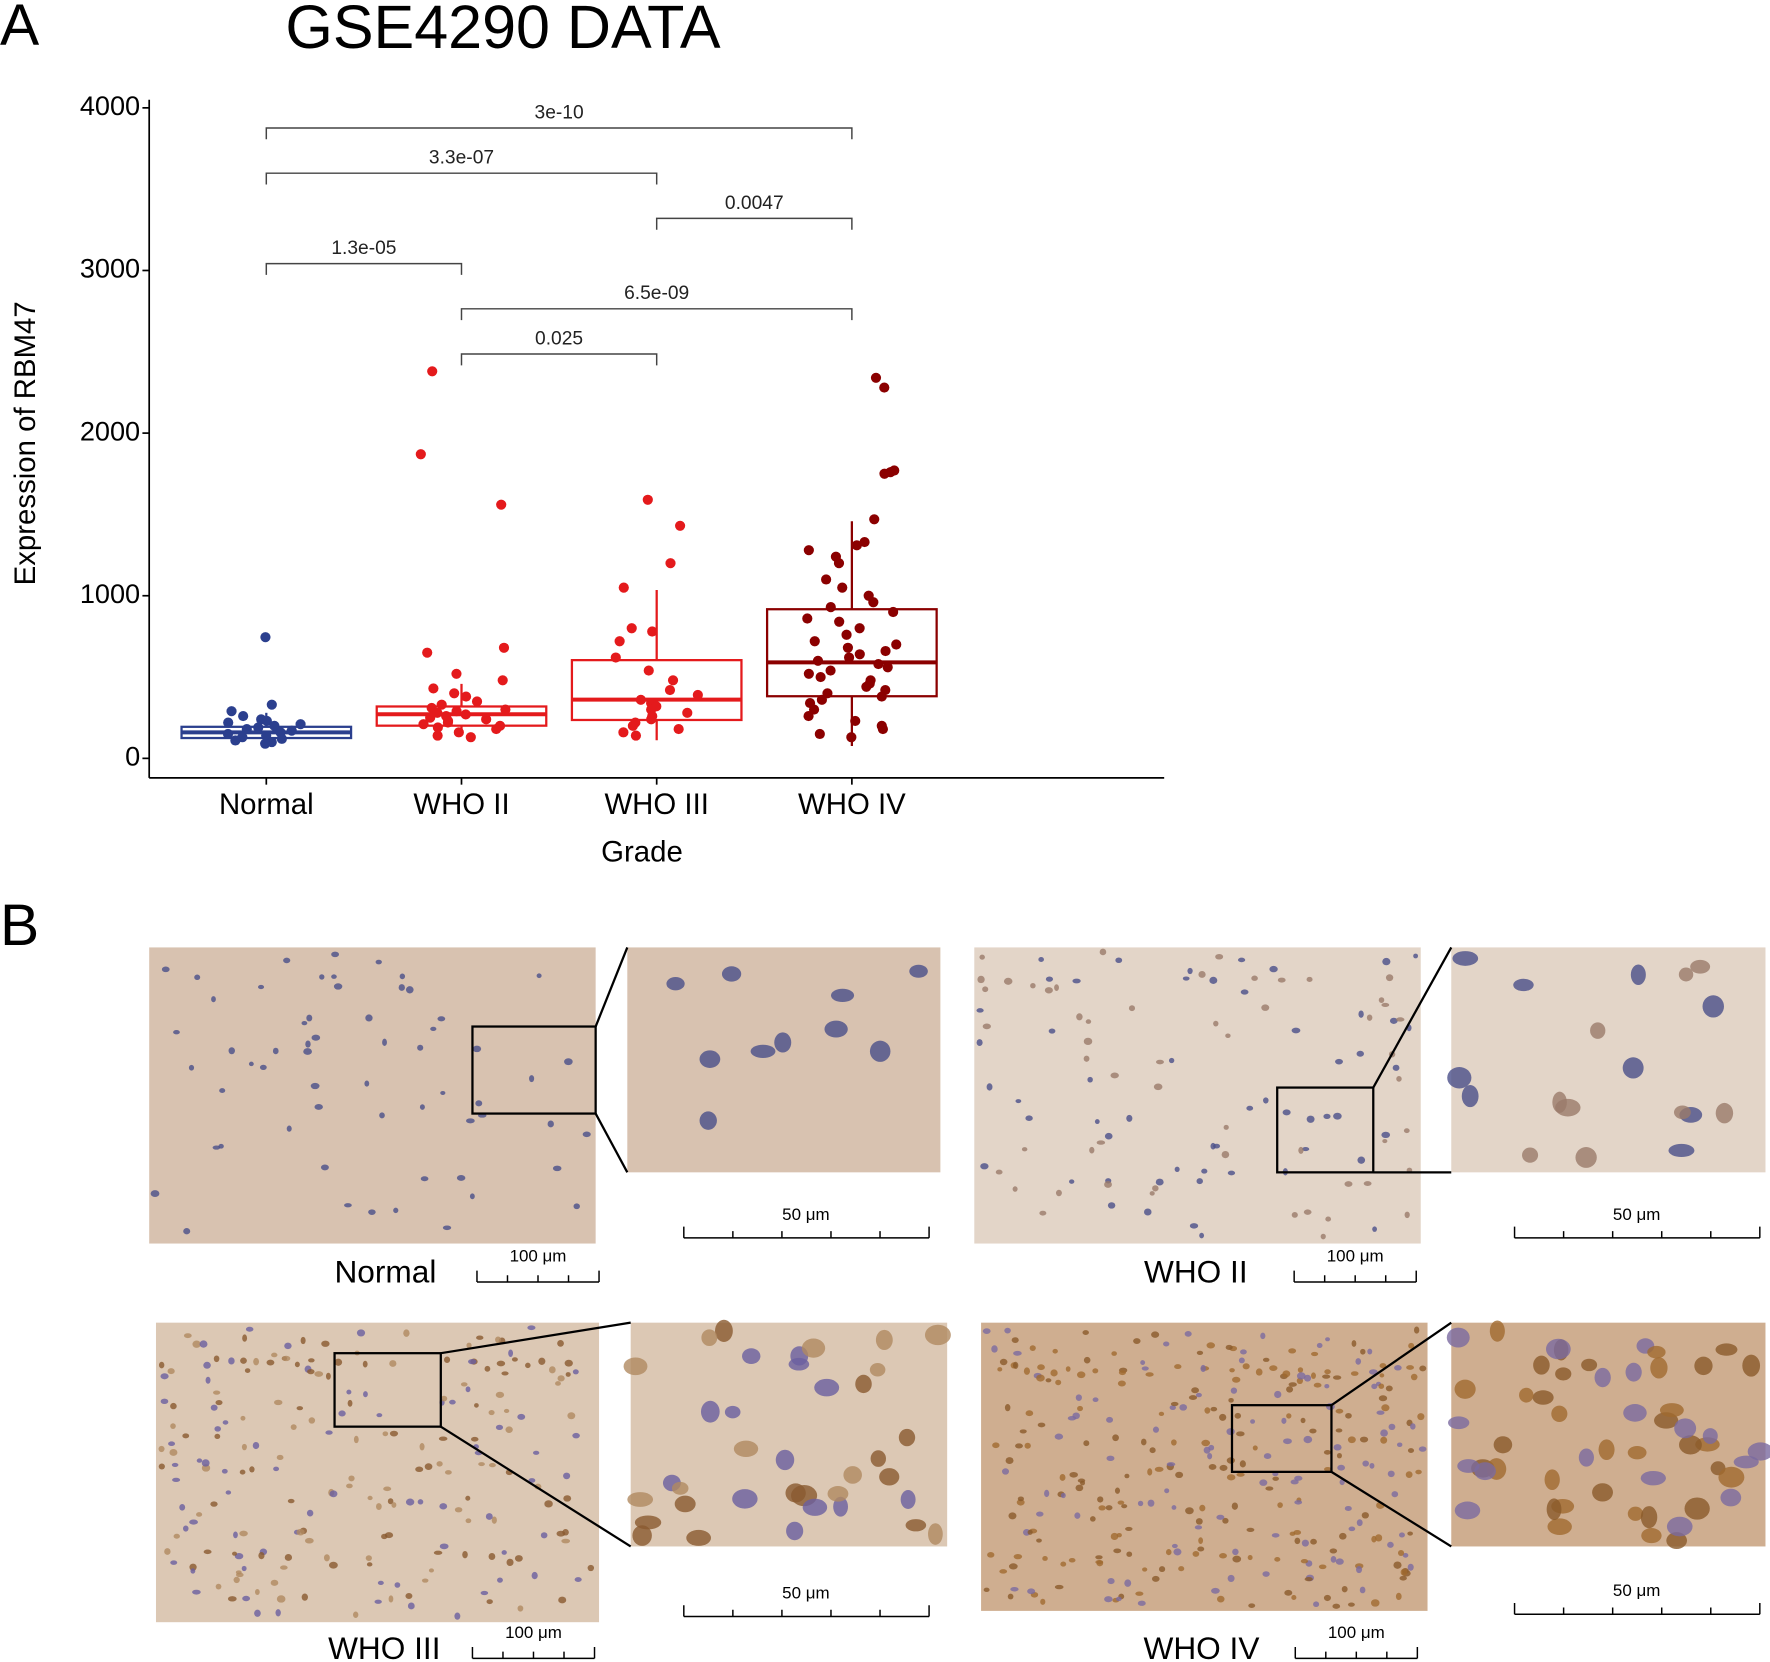  I want to click on inset-box, so click(1281, 1438).